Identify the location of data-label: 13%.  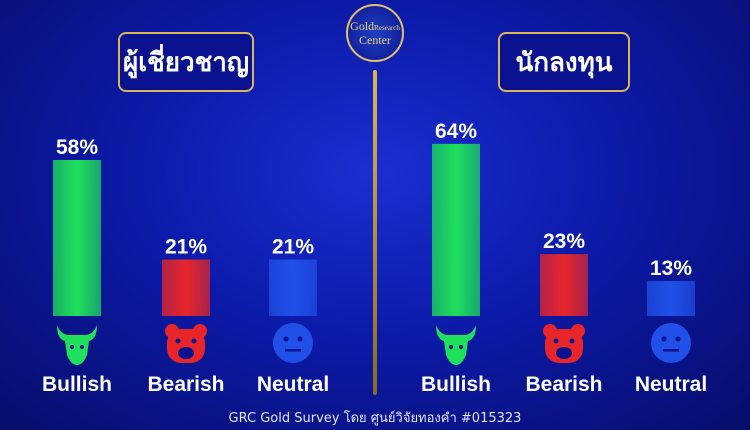
(671, 268).